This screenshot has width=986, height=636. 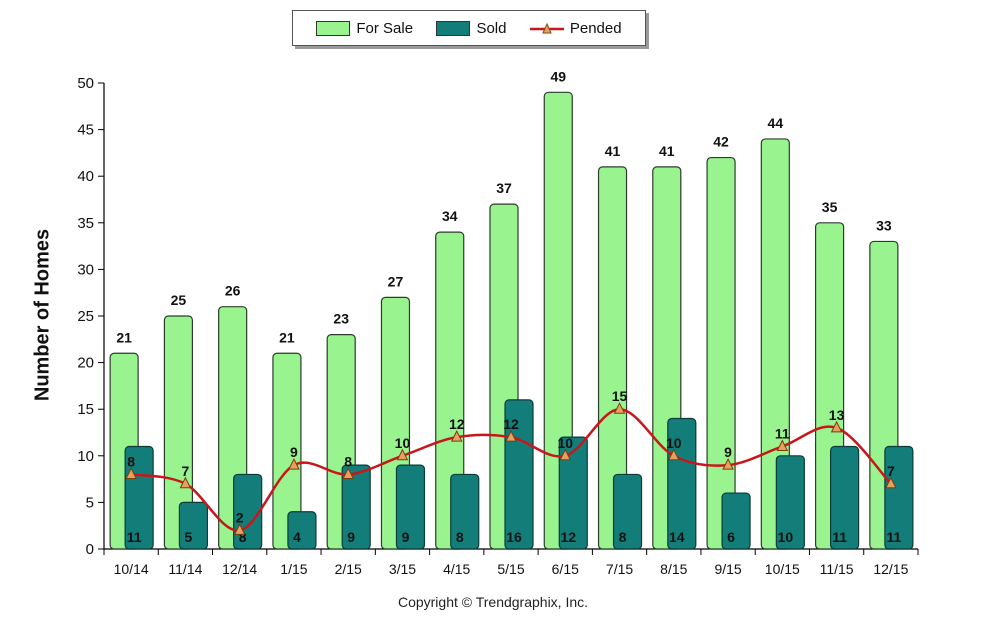 I want to click on x-tick-label: 2/15, so click(x=348, y=569).